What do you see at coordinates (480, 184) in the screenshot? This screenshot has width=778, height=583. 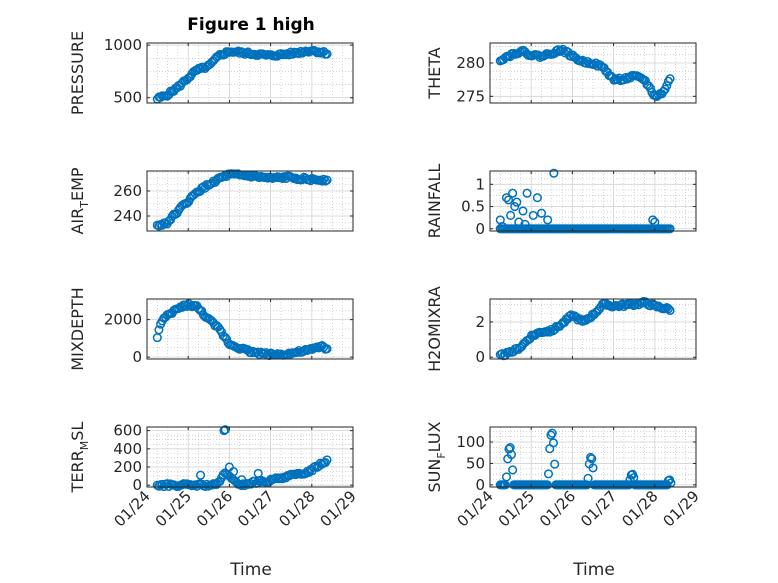 I see `y-tick-label: 1` at bounding box center [480, 184].